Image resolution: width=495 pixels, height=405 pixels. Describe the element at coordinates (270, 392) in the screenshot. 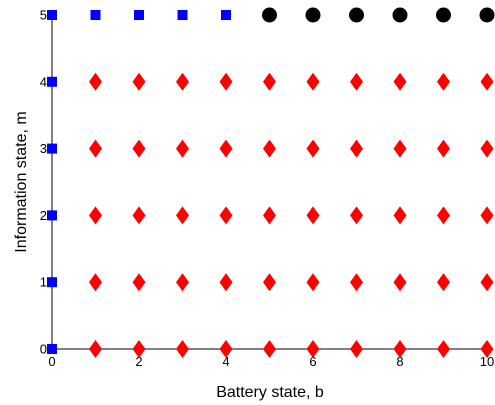

I see `x-axis-title: Battery state, b` at that location.